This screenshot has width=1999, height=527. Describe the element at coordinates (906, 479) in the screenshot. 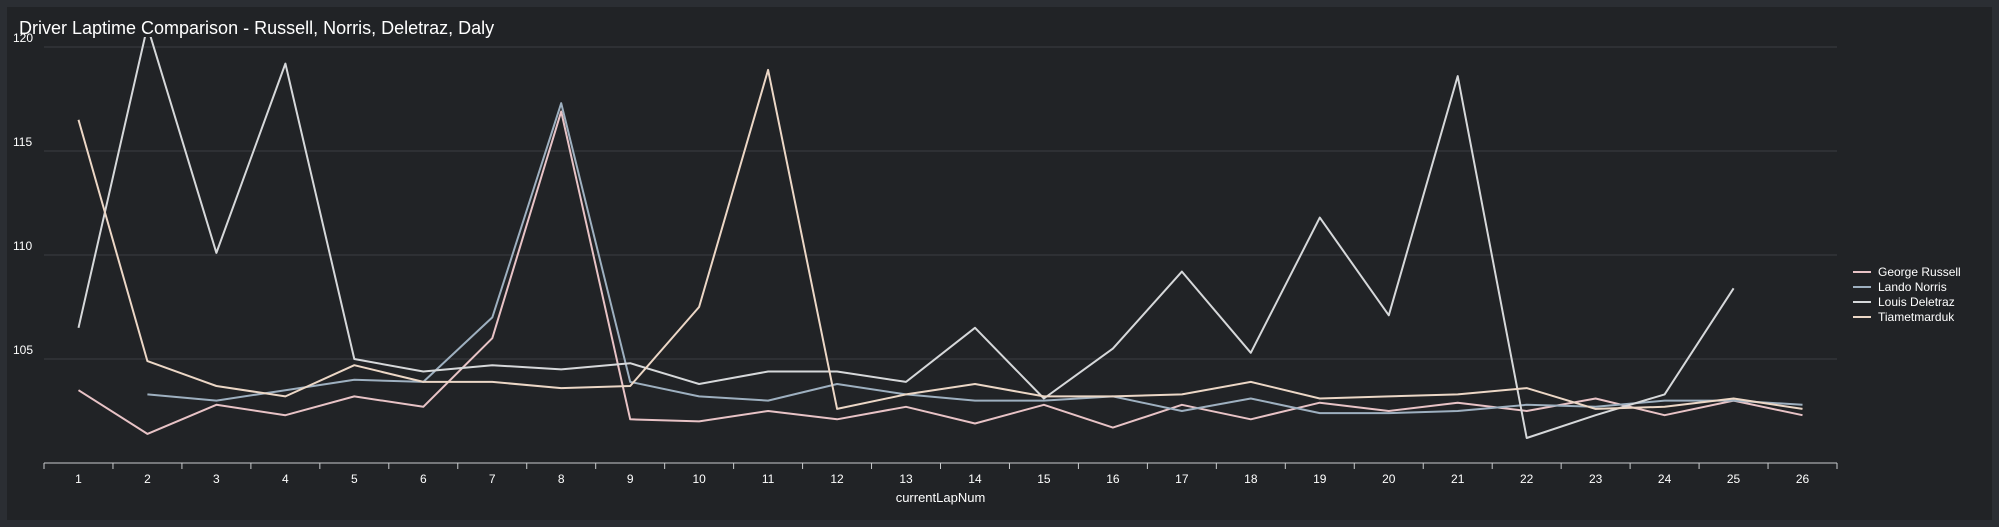

I see `x-tick-label: 13` at that location.